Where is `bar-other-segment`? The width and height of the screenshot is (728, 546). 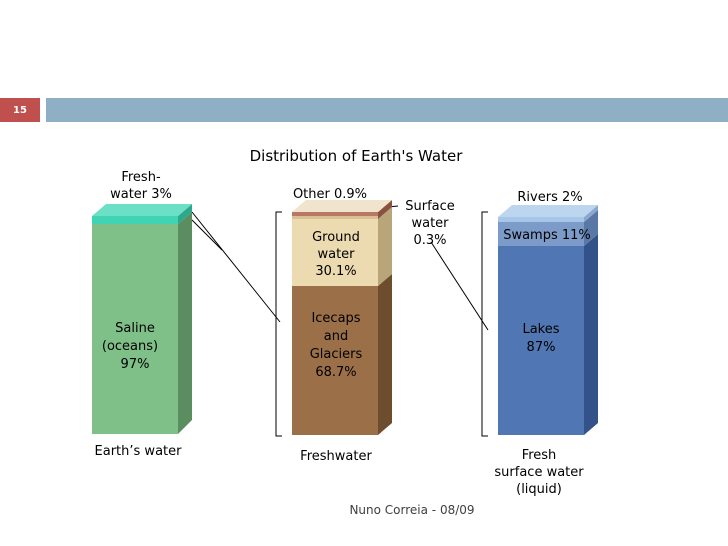 bar-other-segment is located at coordinates (335, 214).